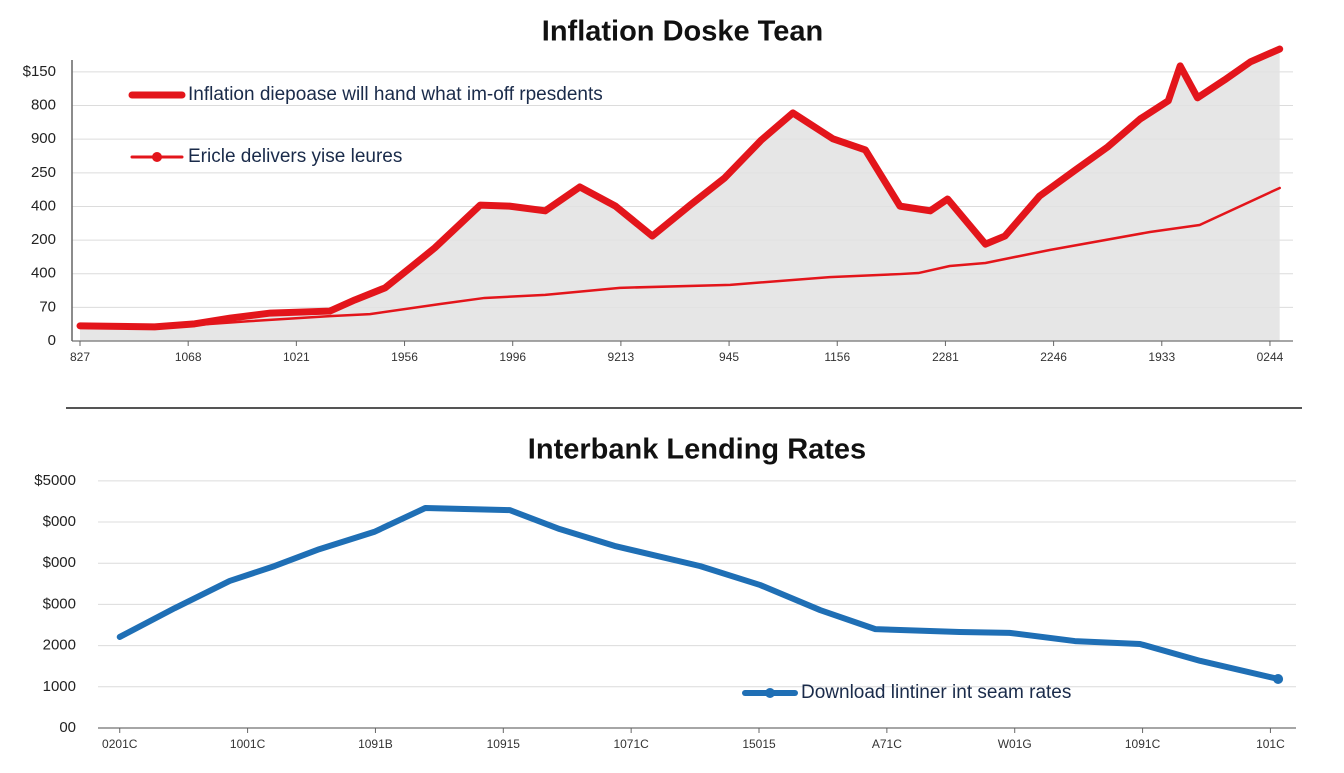 The height and width of the screenshot is (773, 1344). Describe the element at coordinates (729, 357) in the screenshot. I see `x-tick-label: 945` at that location.